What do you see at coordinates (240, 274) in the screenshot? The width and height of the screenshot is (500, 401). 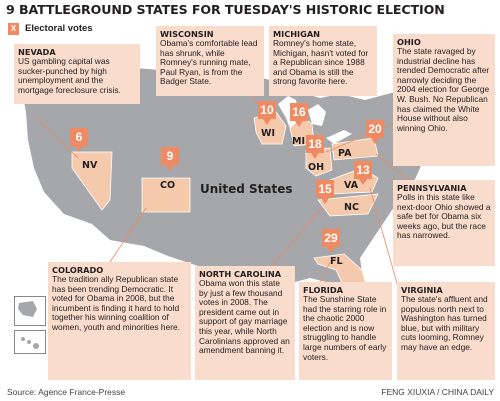 I see `state-name: NORTH CAROLINA` at bounding box center [240, 274].